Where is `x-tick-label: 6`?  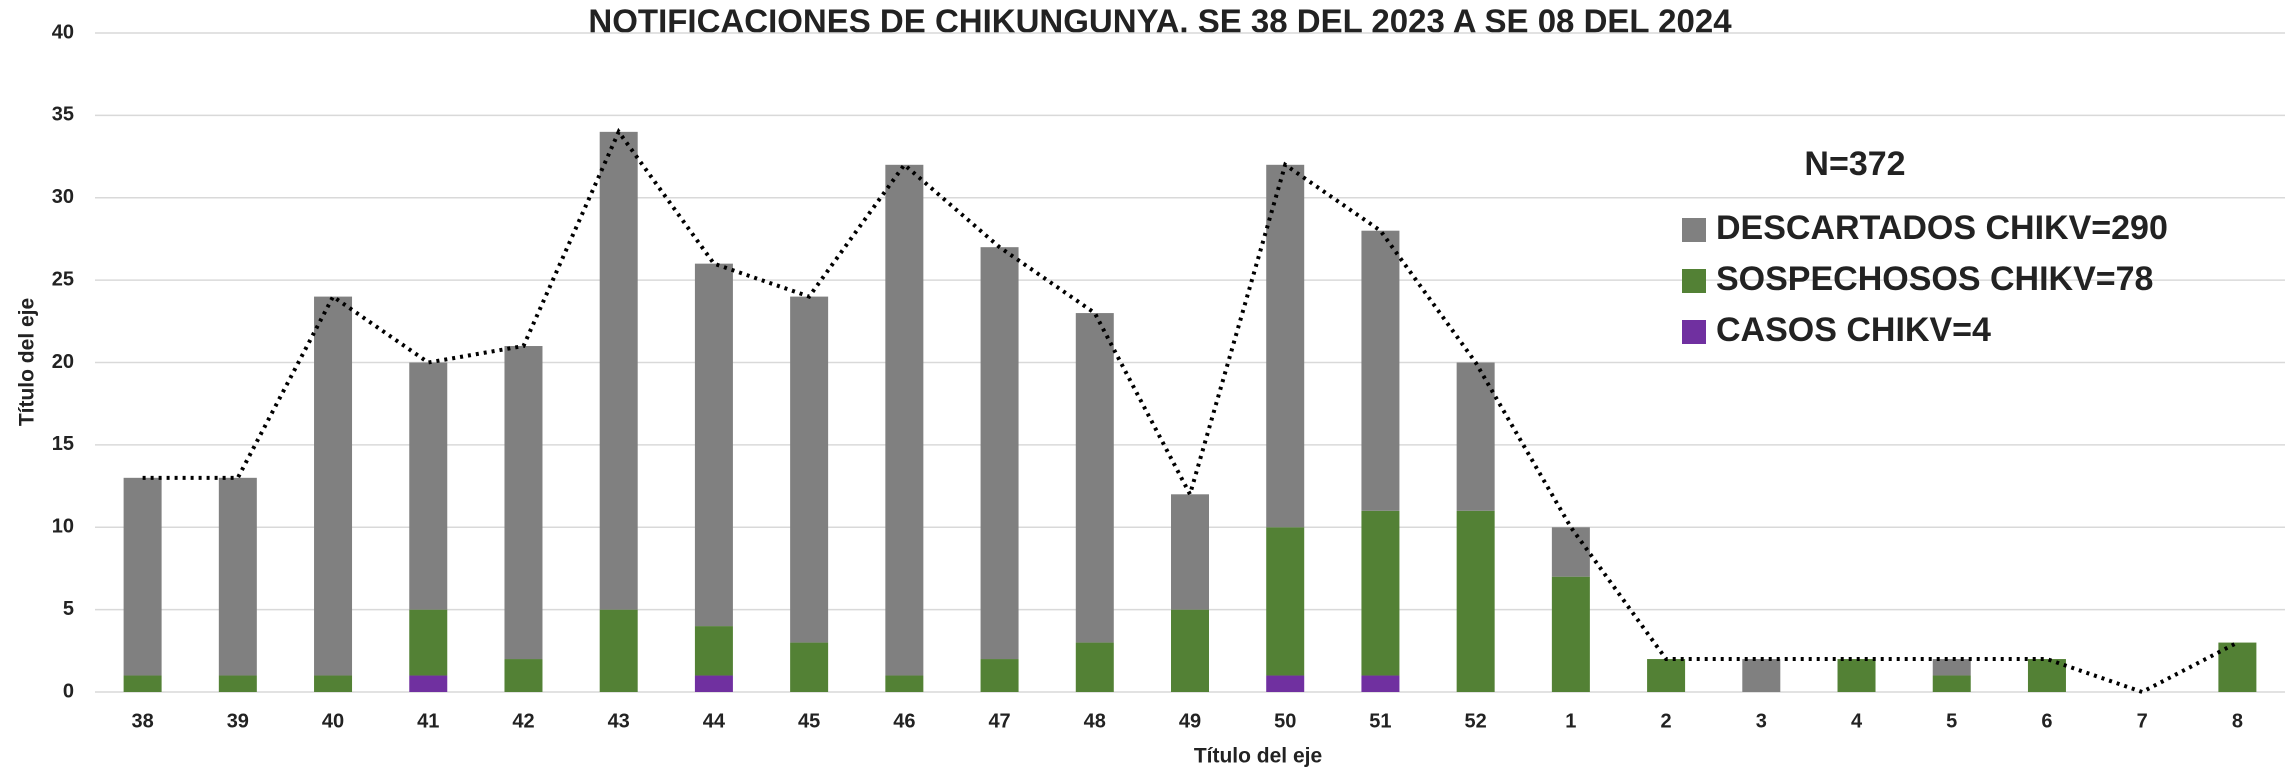
x-tick-label: 6 is located at coordinates (2046, 721).